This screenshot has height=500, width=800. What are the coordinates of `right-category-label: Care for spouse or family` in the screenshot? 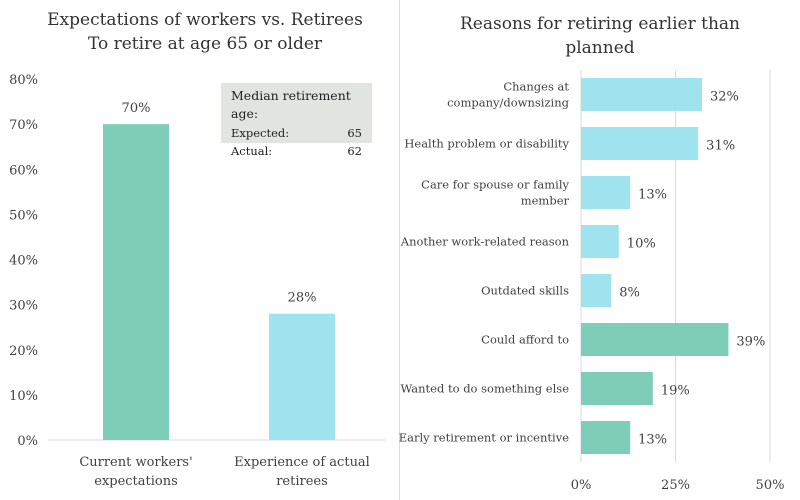 It's located at (495, 185).